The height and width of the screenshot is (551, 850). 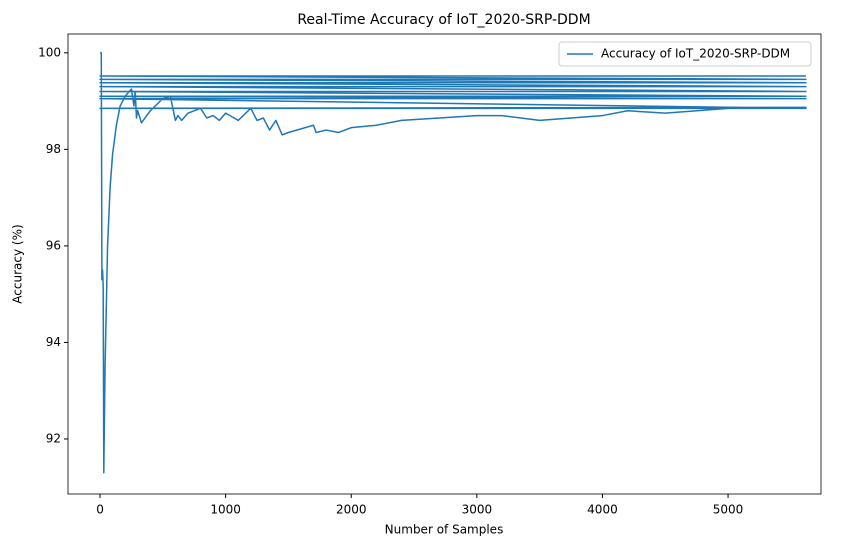 What do you see at coordinates (728, 510) in the screenshot?
I see `x-tick-label: 5000` at bounding box center [728, 510].